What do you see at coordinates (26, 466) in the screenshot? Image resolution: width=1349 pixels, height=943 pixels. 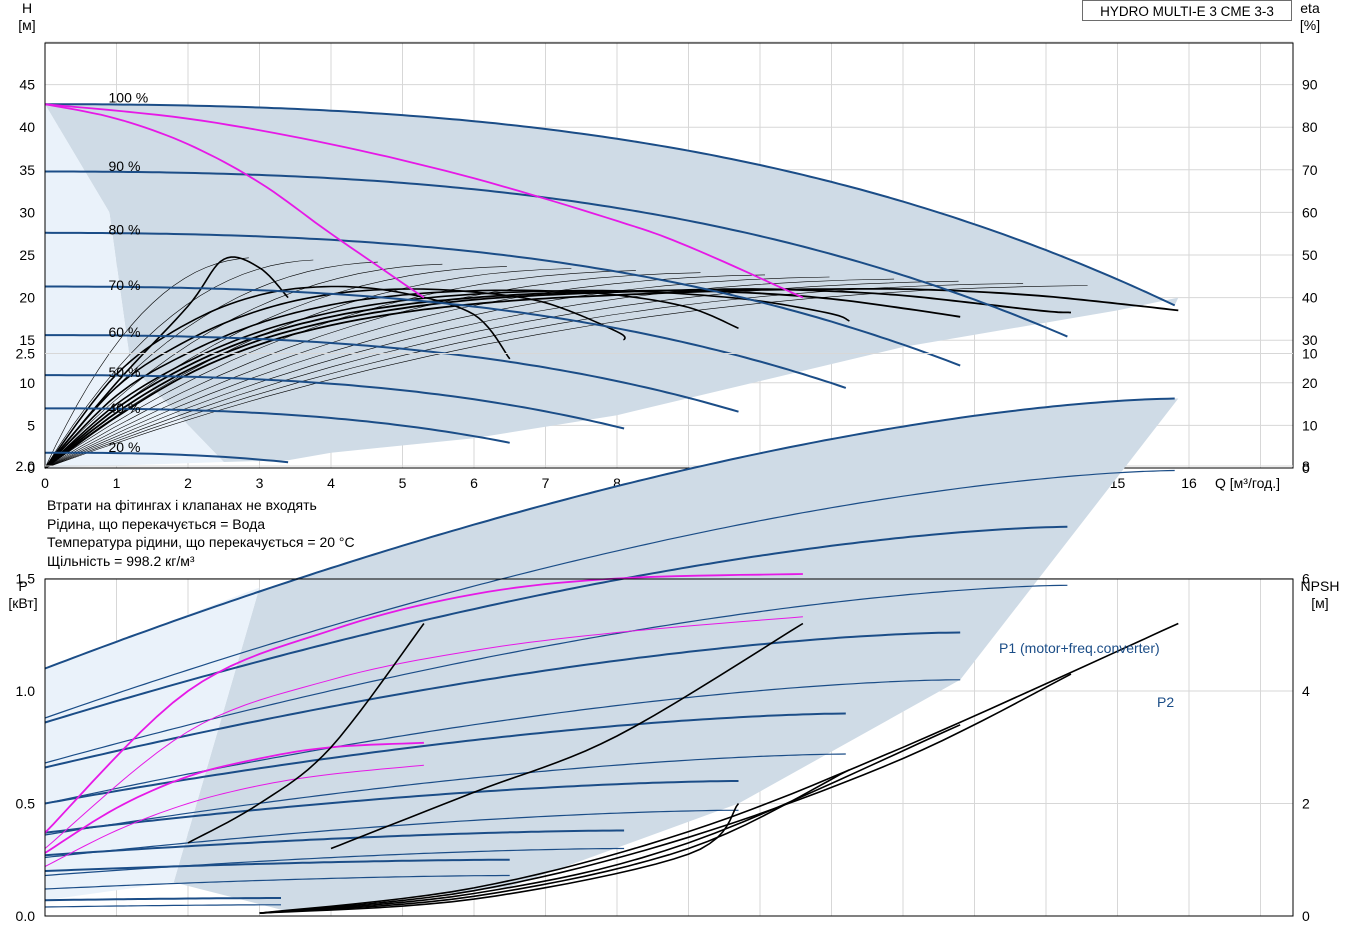 I see `power-y-tick-label: 2.0` at bounding box center [26, 466].